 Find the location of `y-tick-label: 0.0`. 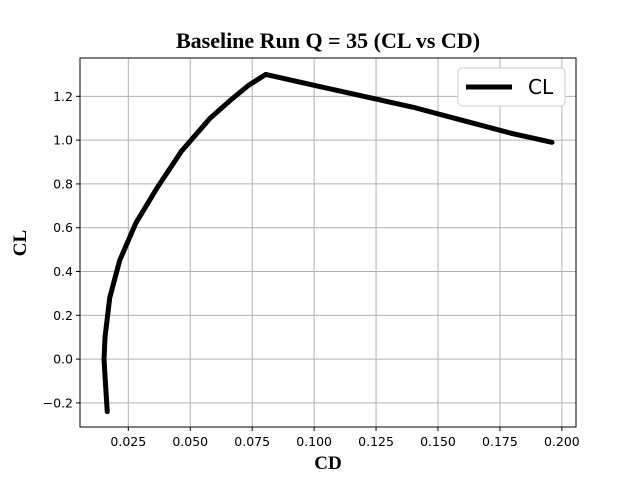

y-tick-label: 0.0 is located at coordinates (63, 359).